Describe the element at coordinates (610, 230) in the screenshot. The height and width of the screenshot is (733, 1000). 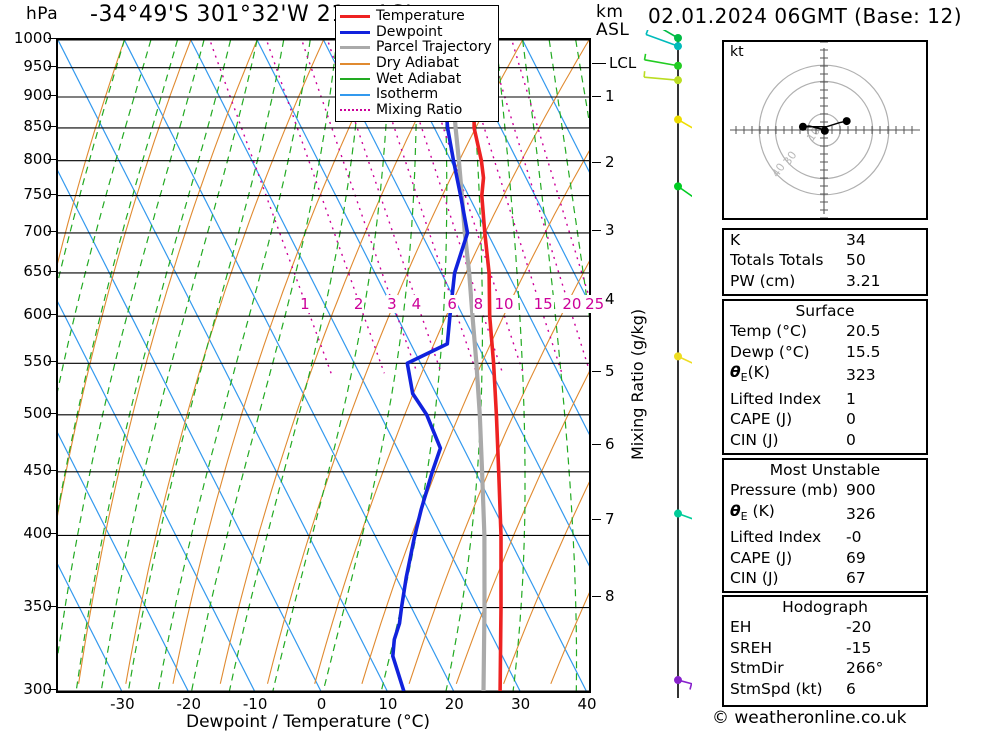
I see `altitude-tick-3: 3` at that location.